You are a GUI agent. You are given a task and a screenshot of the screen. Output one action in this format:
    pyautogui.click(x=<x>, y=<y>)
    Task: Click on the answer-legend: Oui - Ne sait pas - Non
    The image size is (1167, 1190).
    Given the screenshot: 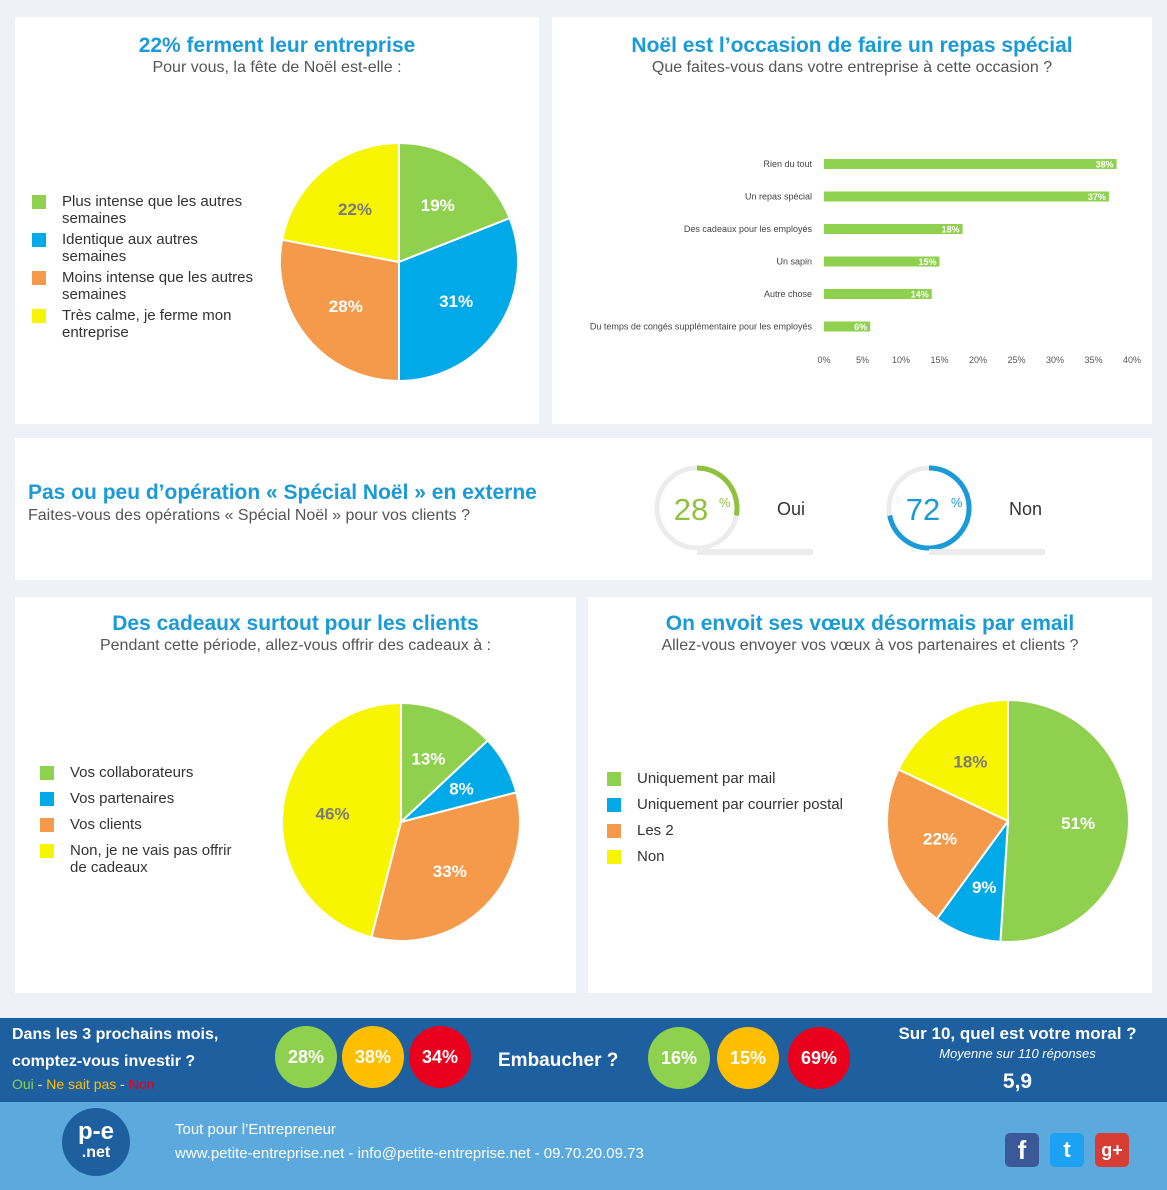 What is the action you would take?
    pyautogui.click(x=83, y=1084)
    